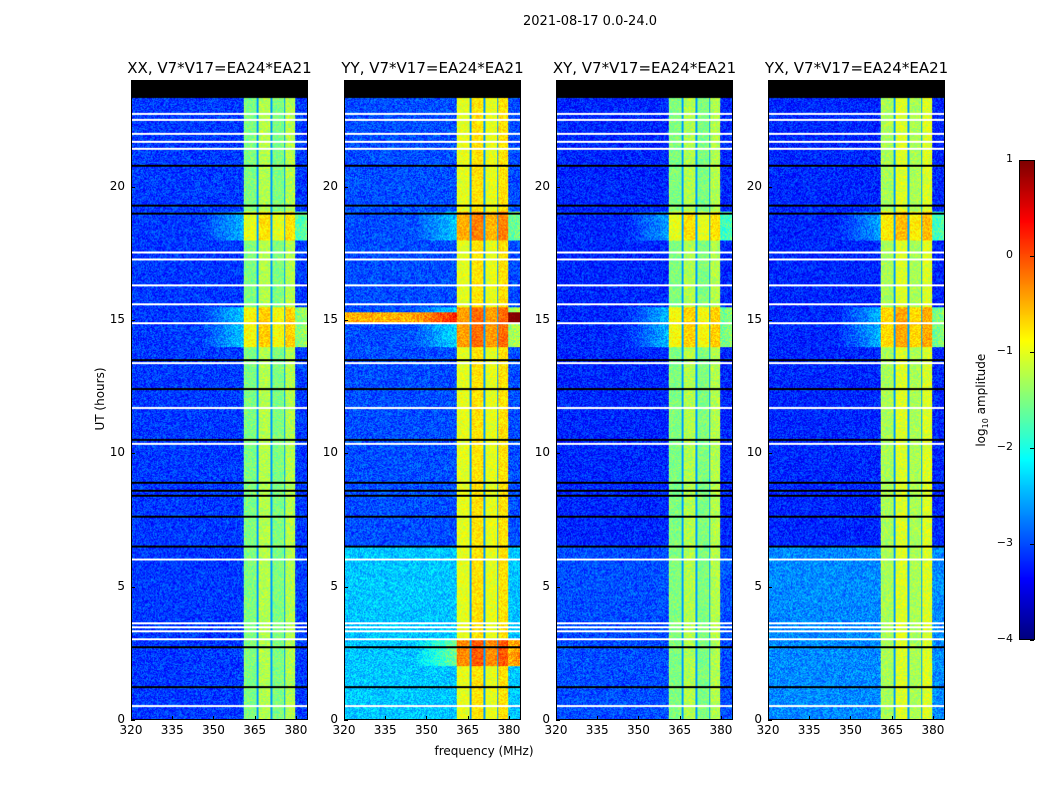 The image size is (1050, 800). I want to click on colorbar-label: log10 amplitude, so click(982, 400).